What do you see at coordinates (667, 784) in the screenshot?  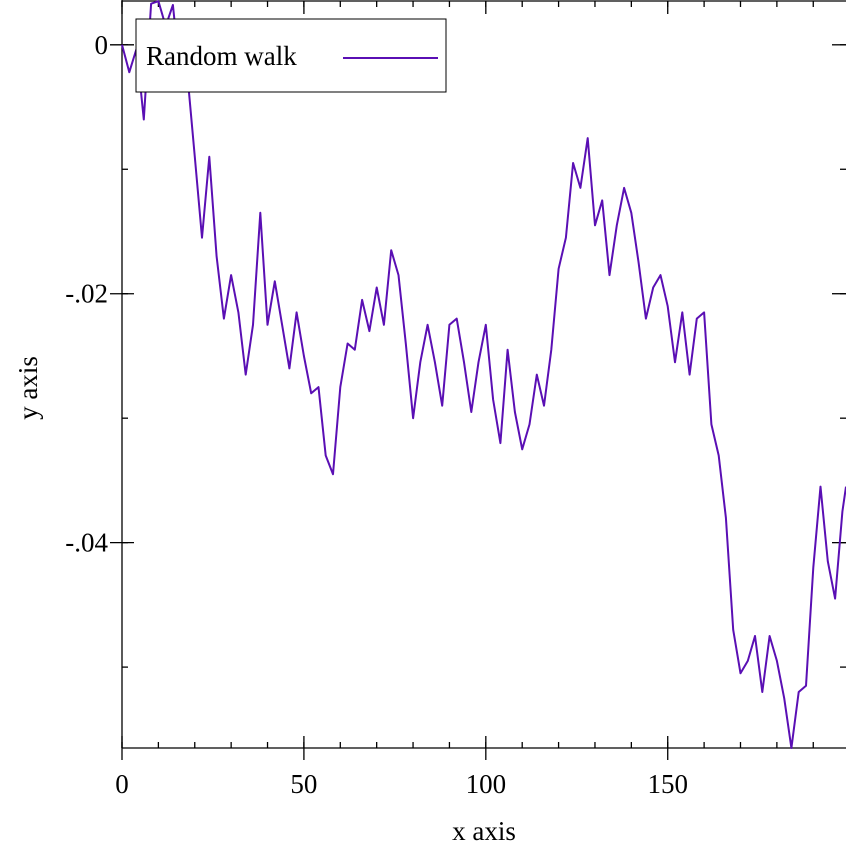 I see `x-tick-label: 150` at bounding box center [667, 784].